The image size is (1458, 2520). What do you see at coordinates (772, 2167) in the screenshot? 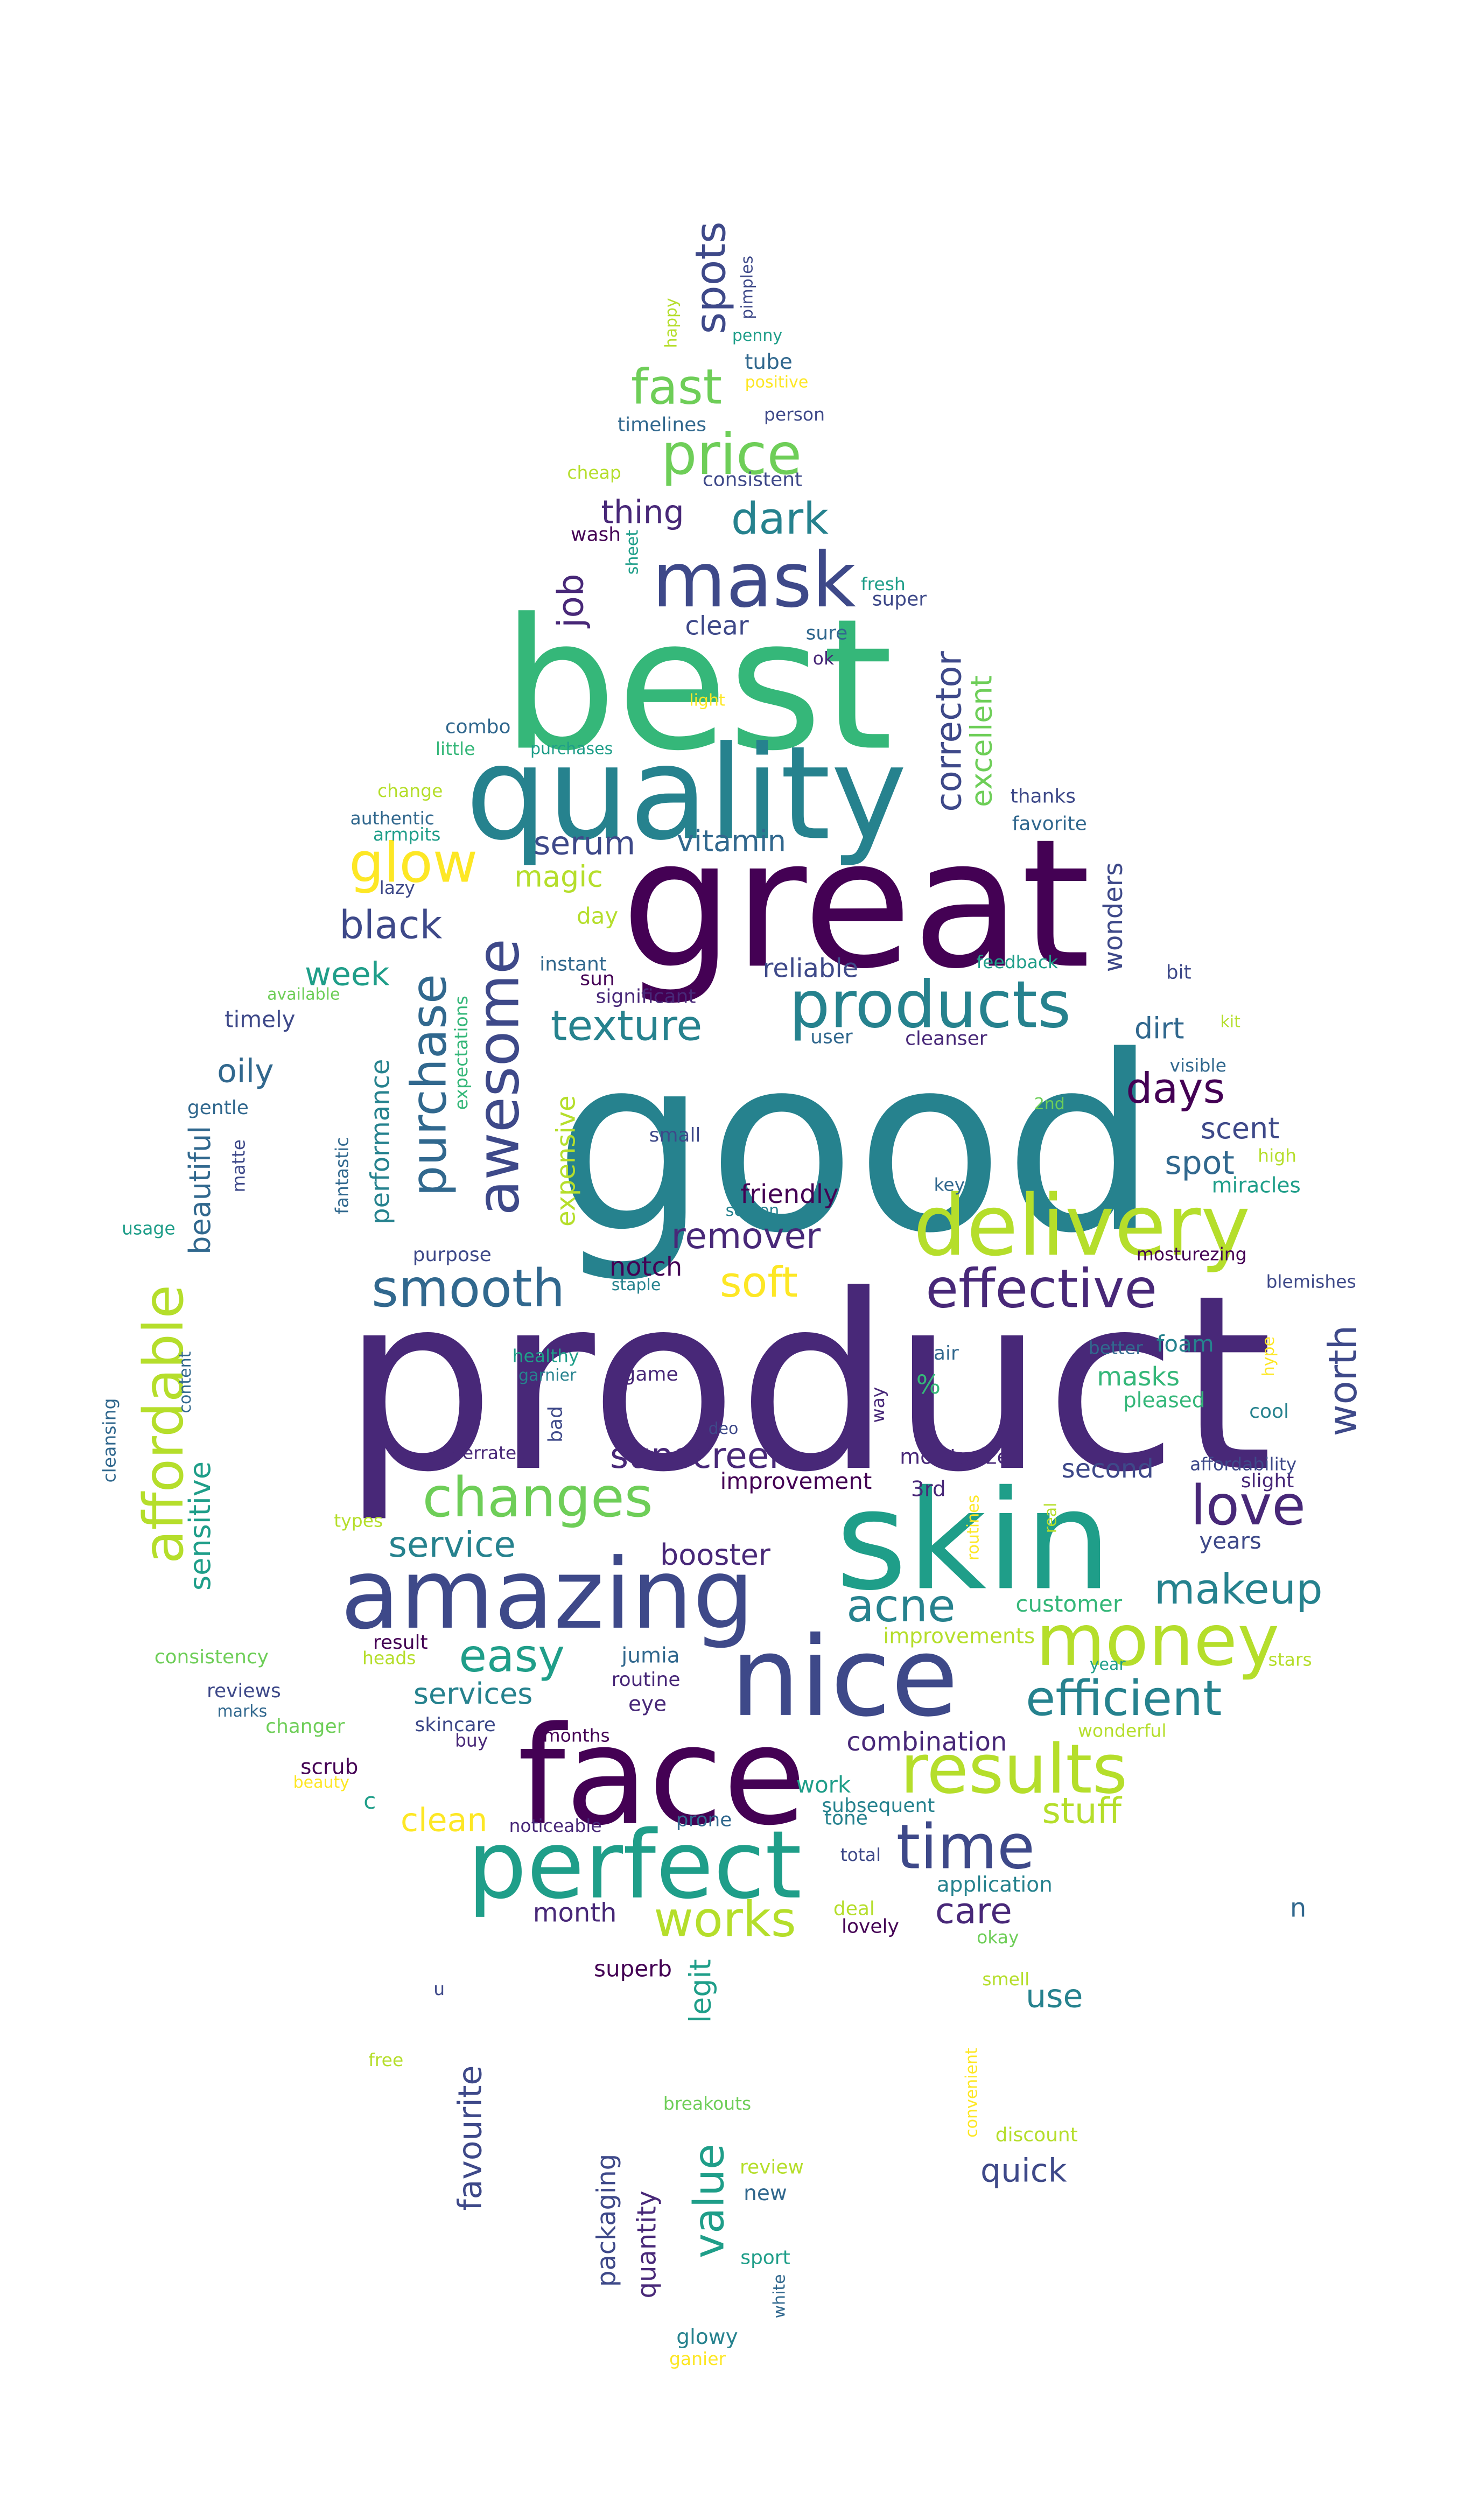
I see `word-review: review` at bounding box center [772, 2167].